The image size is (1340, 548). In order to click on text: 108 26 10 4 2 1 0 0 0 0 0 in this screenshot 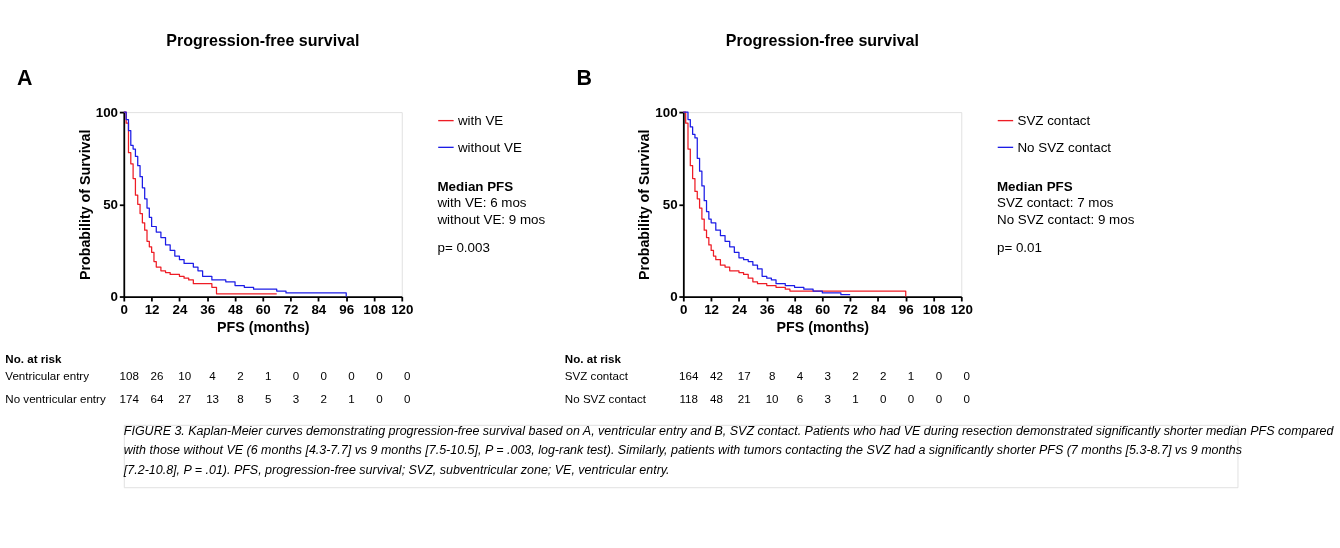, I will do `click(265, 376)`.